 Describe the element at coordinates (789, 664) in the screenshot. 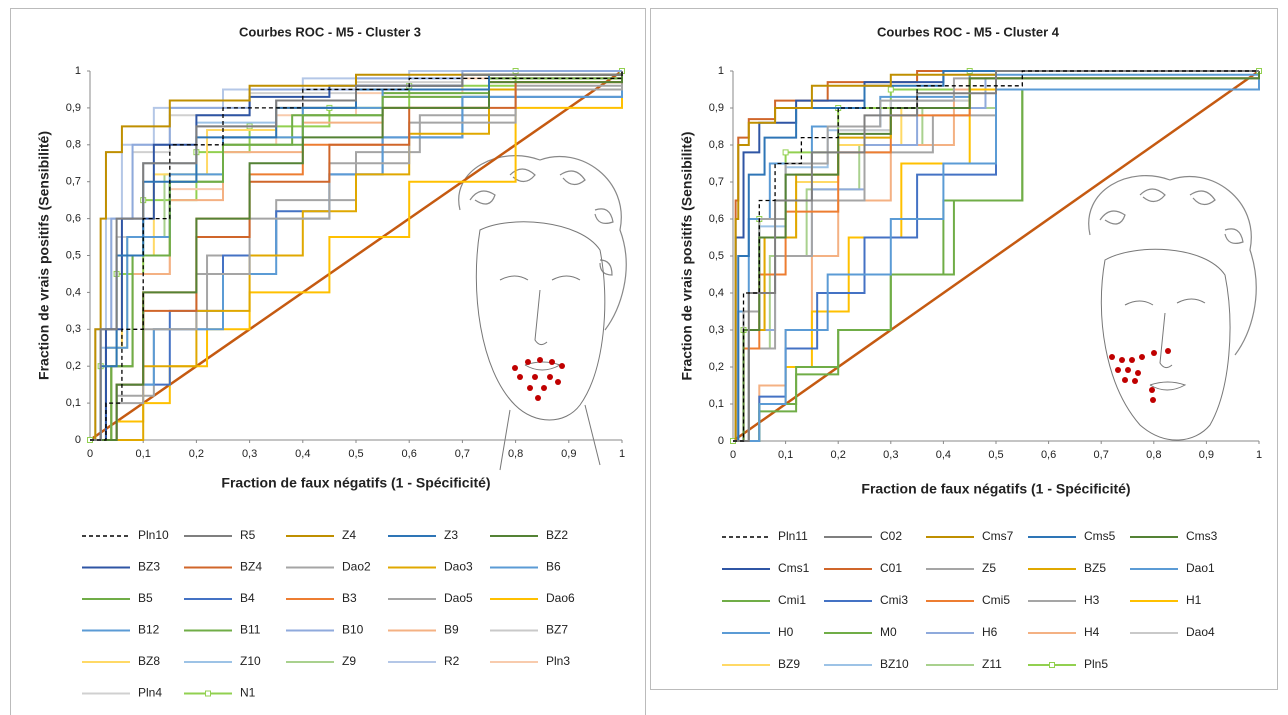

I see `legend-label: BZ9` at that location.